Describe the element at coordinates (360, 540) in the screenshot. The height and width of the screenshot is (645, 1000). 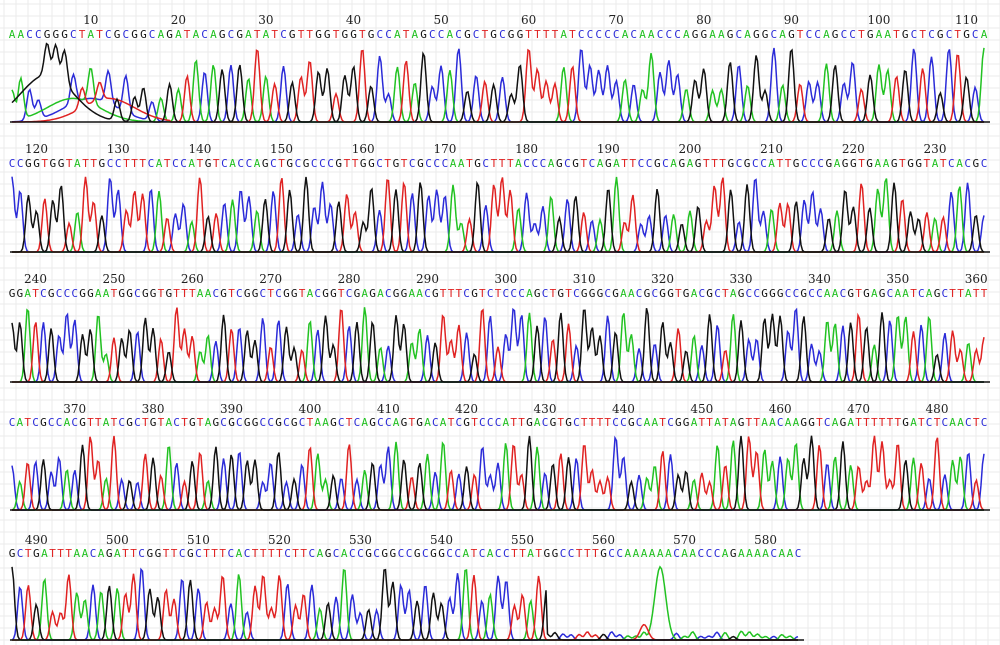
I see `position-label: 530` at that location.